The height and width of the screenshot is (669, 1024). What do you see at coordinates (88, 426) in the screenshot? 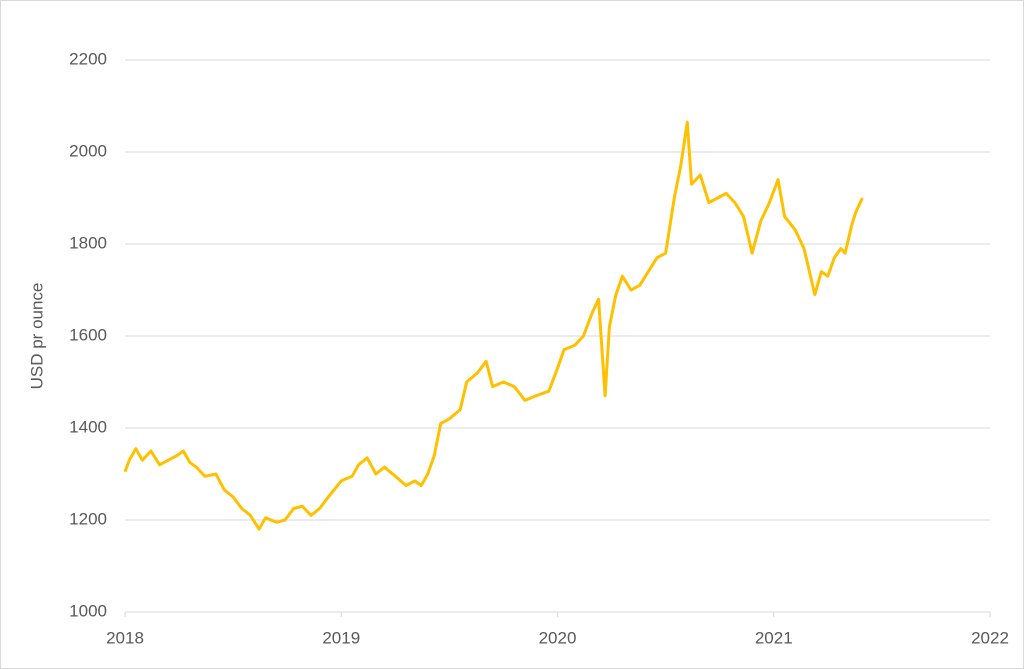
I see `y-tick-label: 1400` at bounding box center [88, 426].